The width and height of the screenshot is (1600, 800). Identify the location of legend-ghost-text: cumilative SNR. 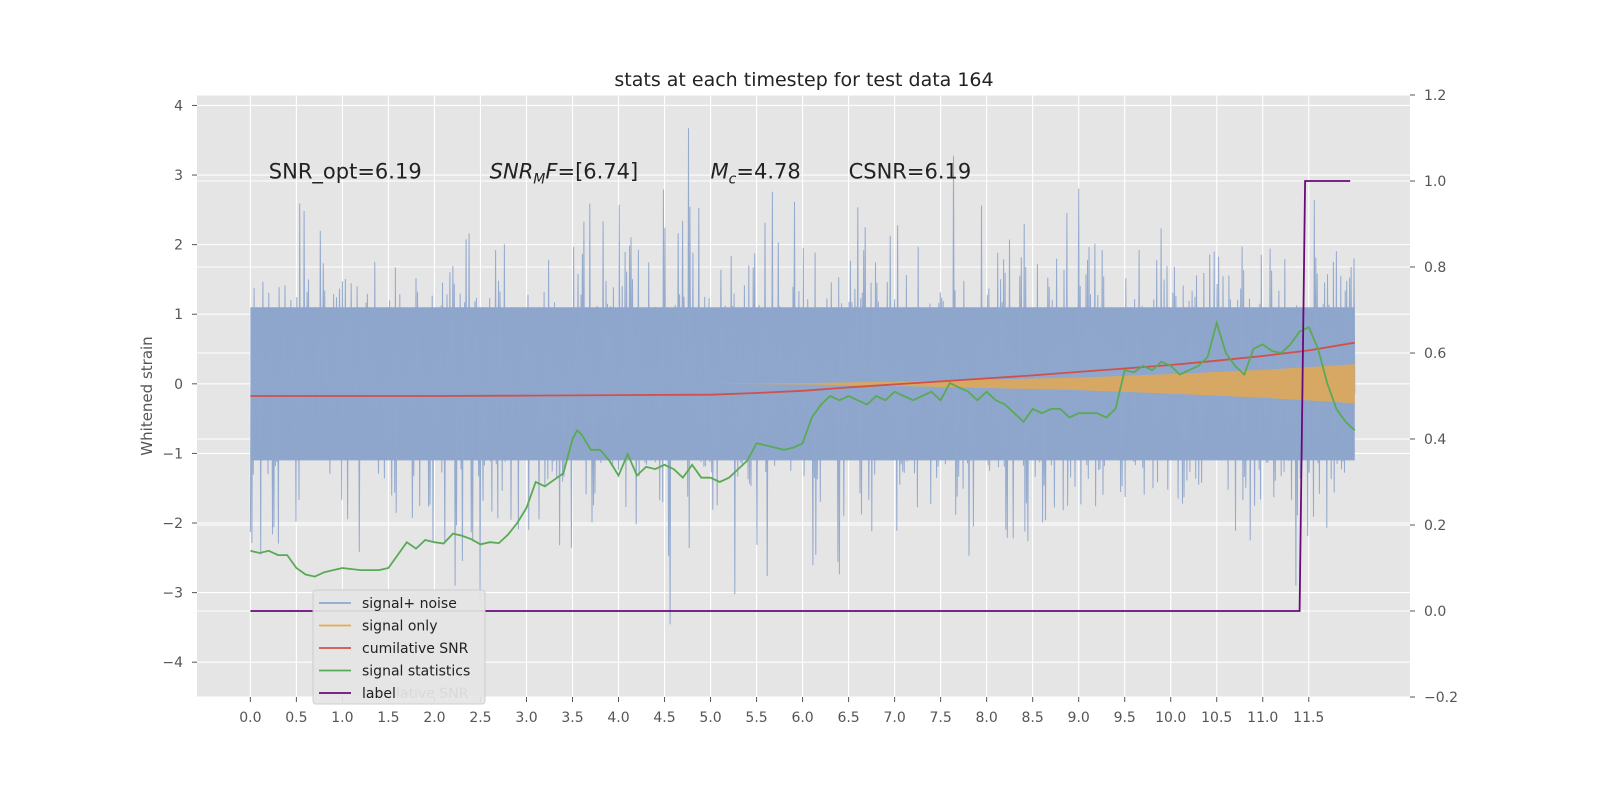
(415, 694).